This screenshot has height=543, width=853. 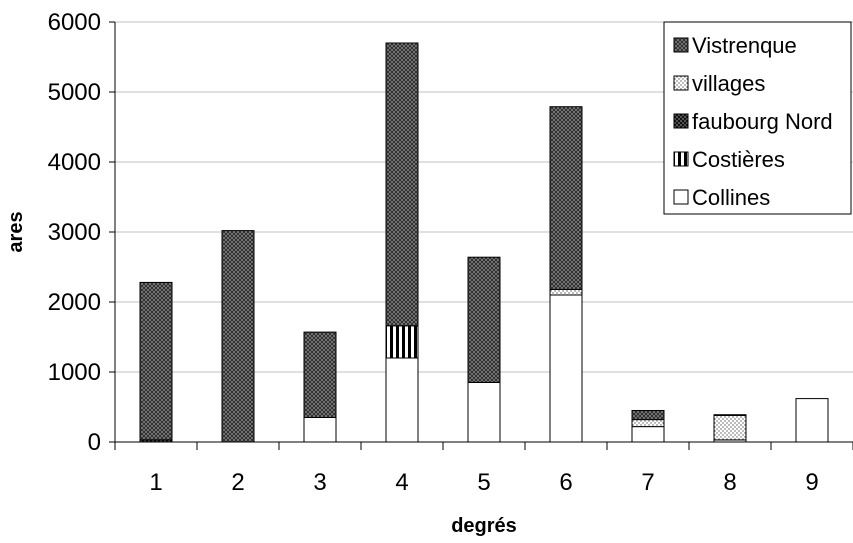 I want to click on y-tick-labels: 0 1000 2000 3000 4000 5000 6000, so click(x=74, y=232).